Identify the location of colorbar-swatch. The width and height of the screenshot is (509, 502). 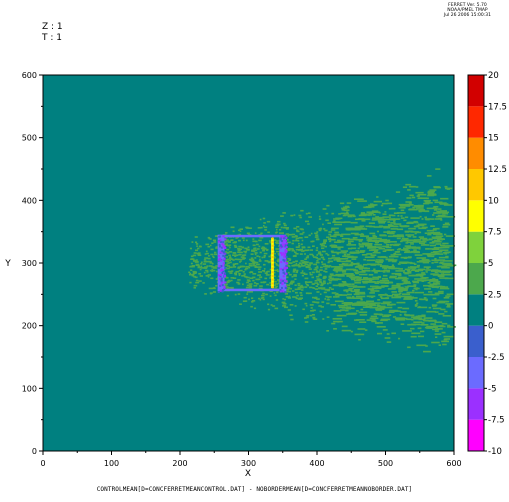
(476, 216).